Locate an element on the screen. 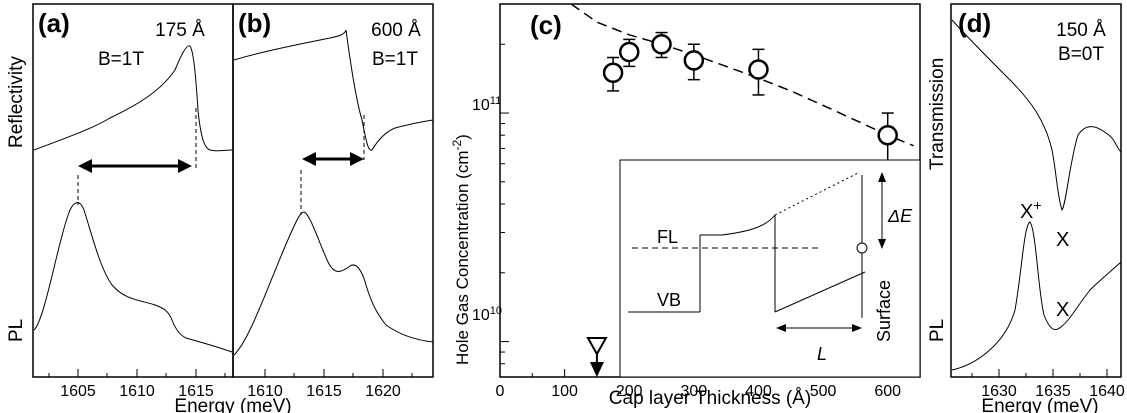 This screenshot has height=413, width=1127. panel-a-reflectivity-curve is located at coordinates (133, 98).